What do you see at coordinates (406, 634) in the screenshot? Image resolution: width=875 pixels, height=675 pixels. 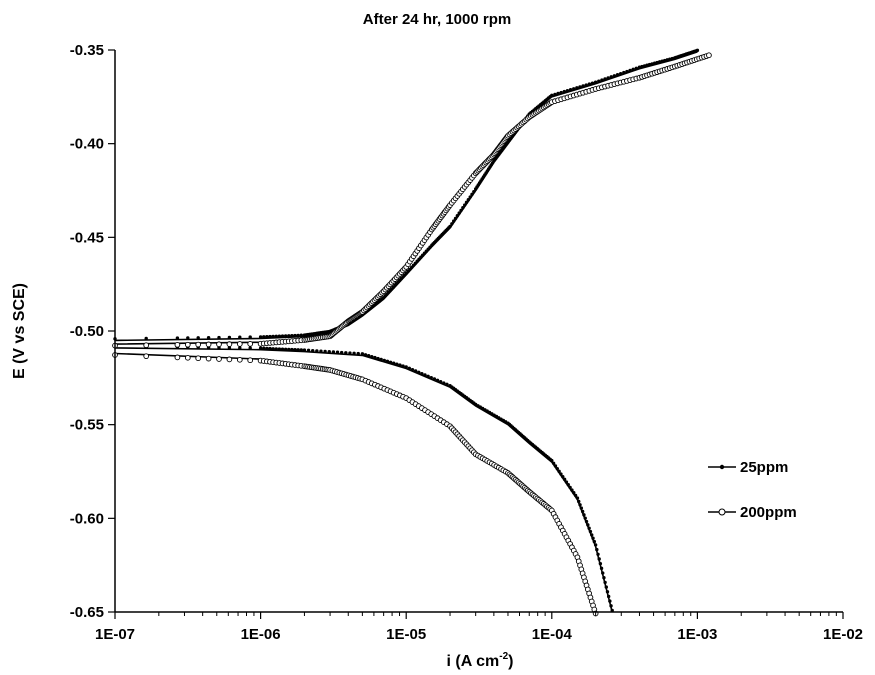 I see `x-tick-label: 1E-05` at bounding box center [406, 634].